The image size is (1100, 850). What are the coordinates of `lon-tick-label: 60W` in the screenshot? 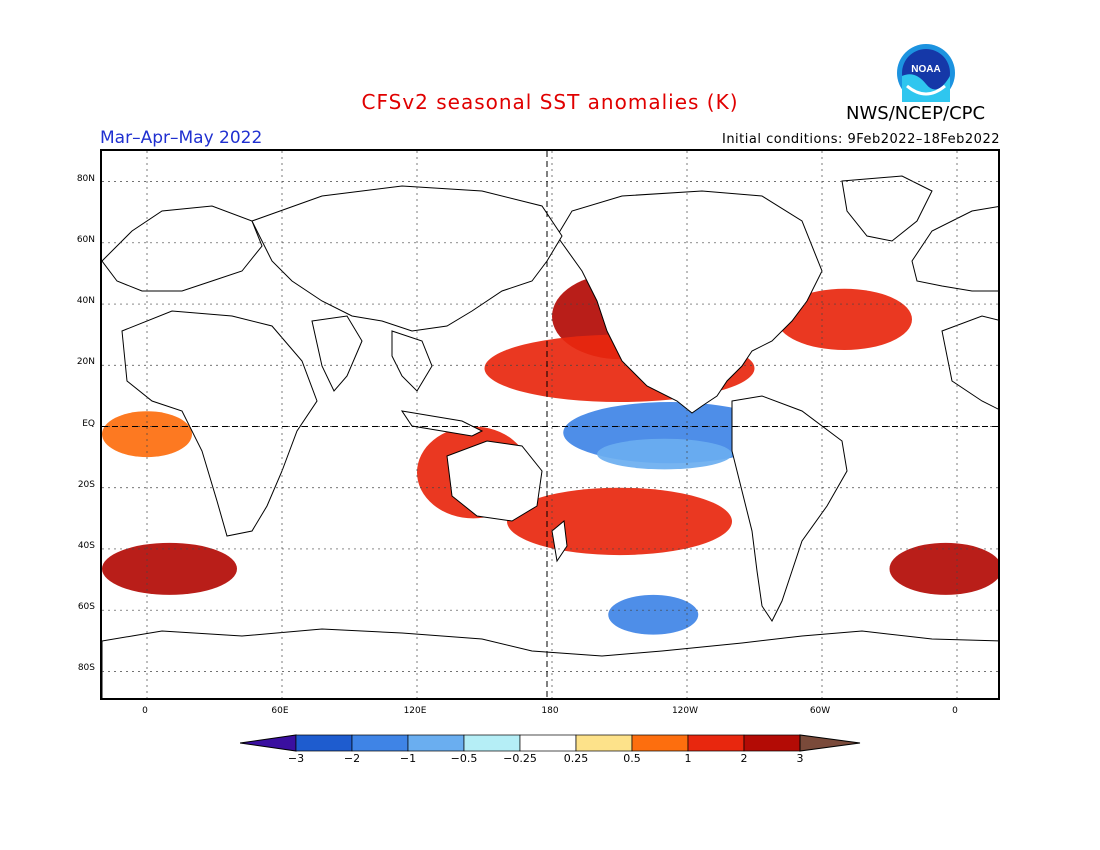 It's located at (820, 711).